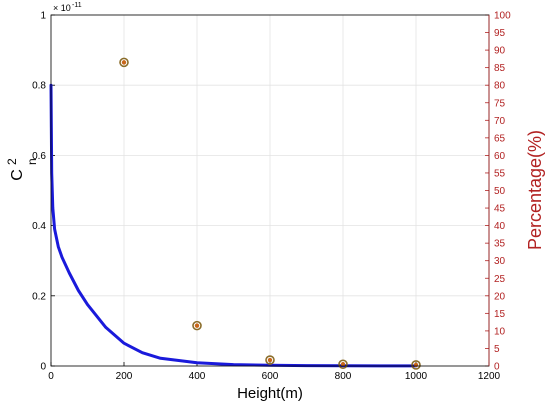 The image size is (550, 408). What do you see at coordinates (500, 33) in the screenshot?
I see `y2-tick-label: 95` at bounding box center [500, 33].